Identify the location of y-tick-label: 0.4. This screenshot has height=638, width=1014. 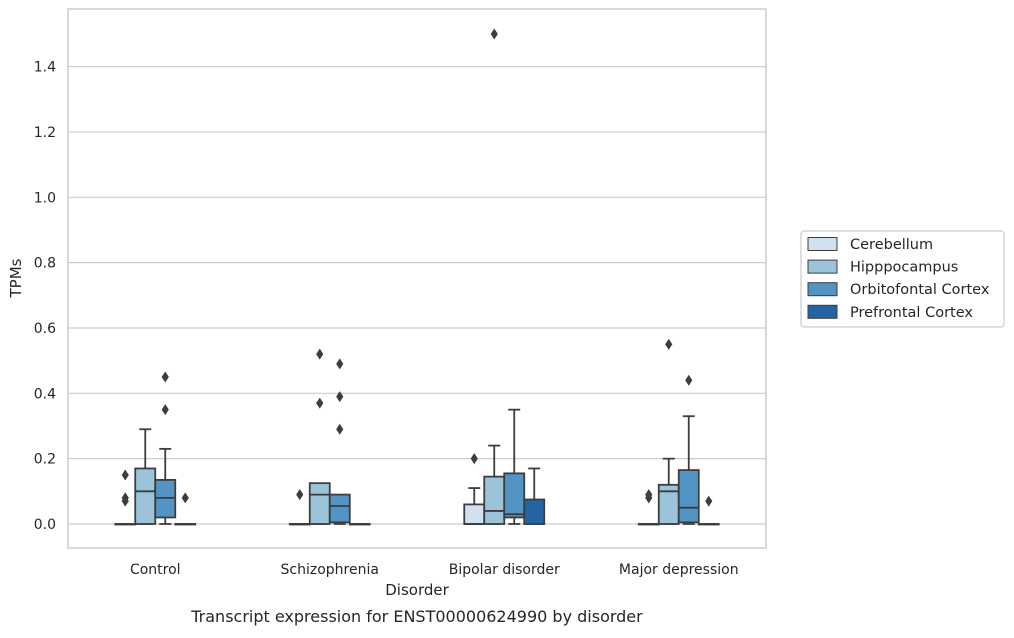
(45, 394).